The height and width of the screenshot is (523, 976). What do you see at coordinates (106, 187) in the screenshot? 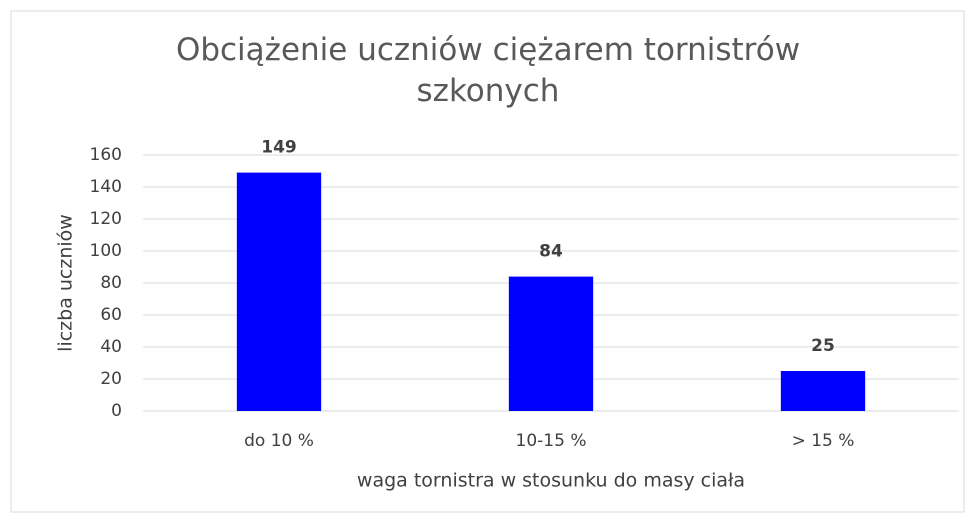
I see `y-tick-label: 140` at bounding box center [106, 187].